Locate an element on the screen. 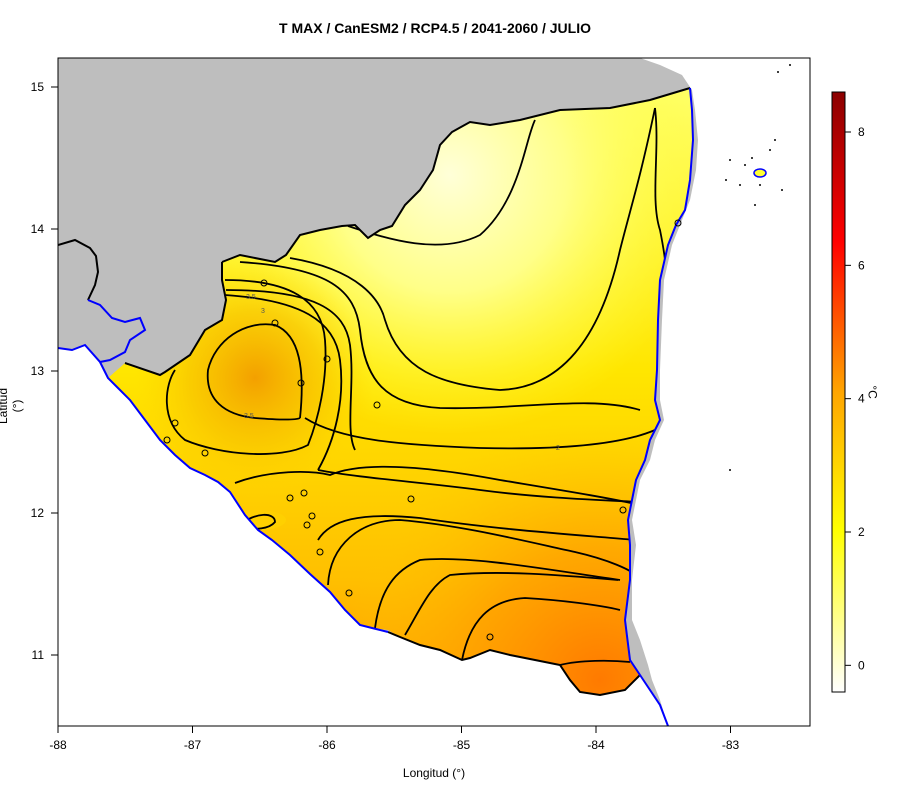  x-axis: -88 -87 -86 -85 -84 -83 is located at coordinates (394, 739).